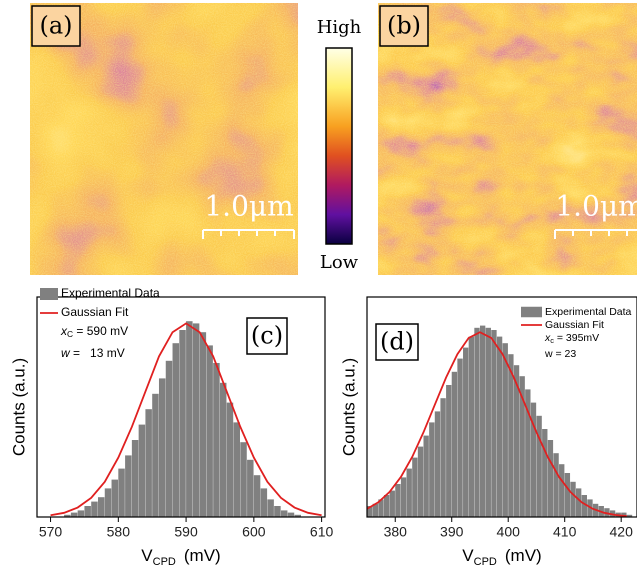  I want to click on x-tick-label: 420, so click(622, 532).